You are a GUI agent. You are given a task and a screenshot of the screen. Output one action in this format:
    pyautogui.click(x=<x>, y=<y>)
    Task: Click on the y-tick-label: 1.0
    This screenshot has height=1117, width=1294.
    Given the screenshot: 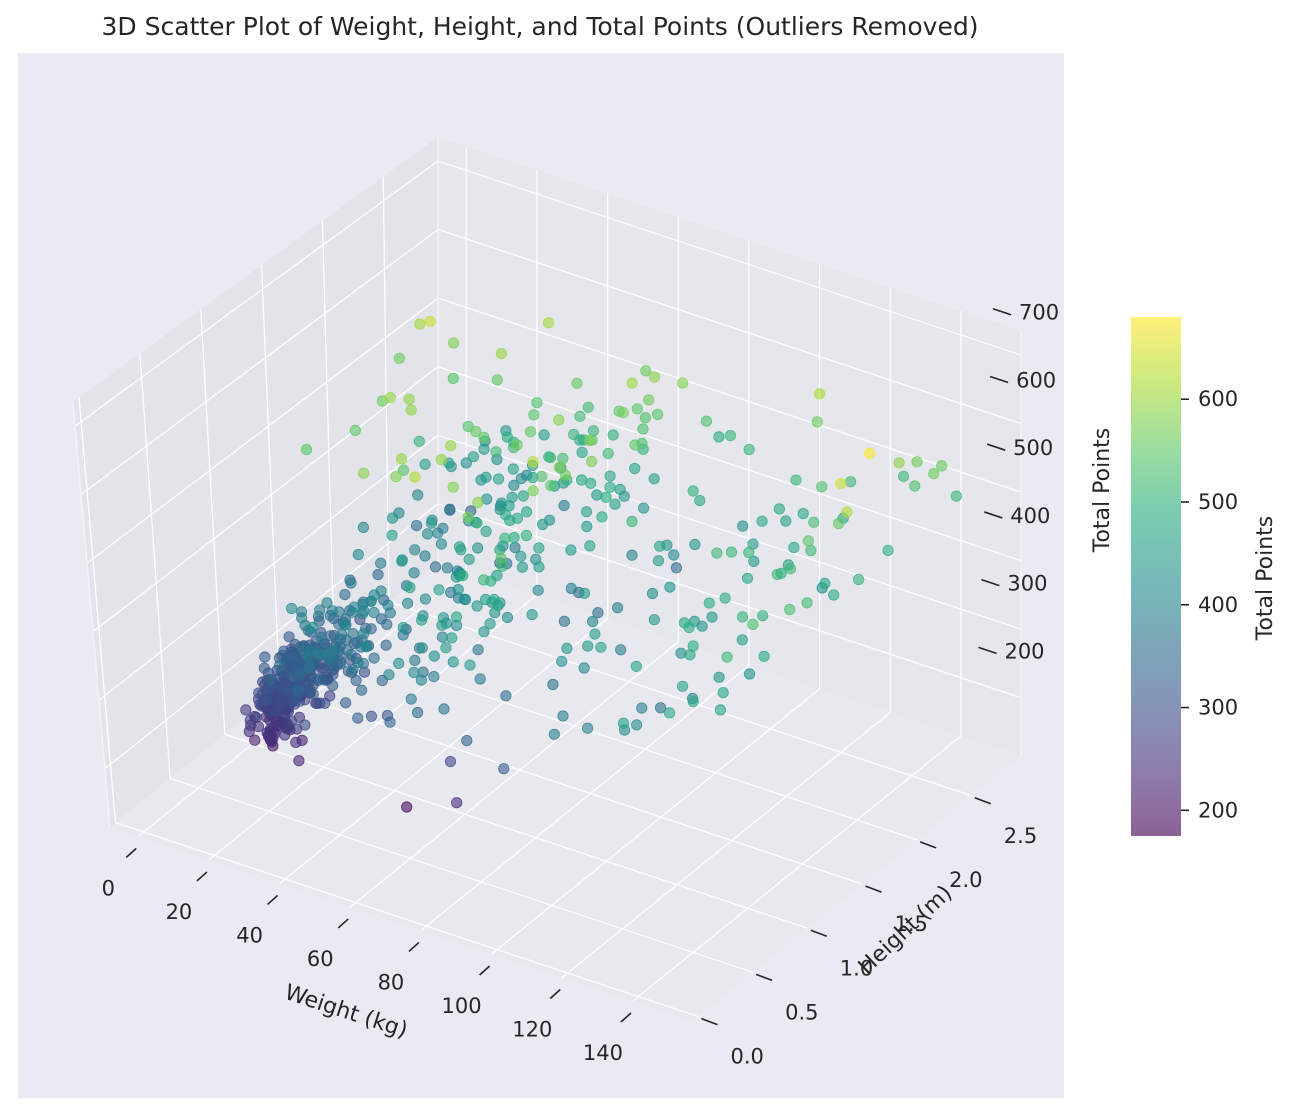 What is the action you would take?
    pyautogui.click(x=856, y=968)
    